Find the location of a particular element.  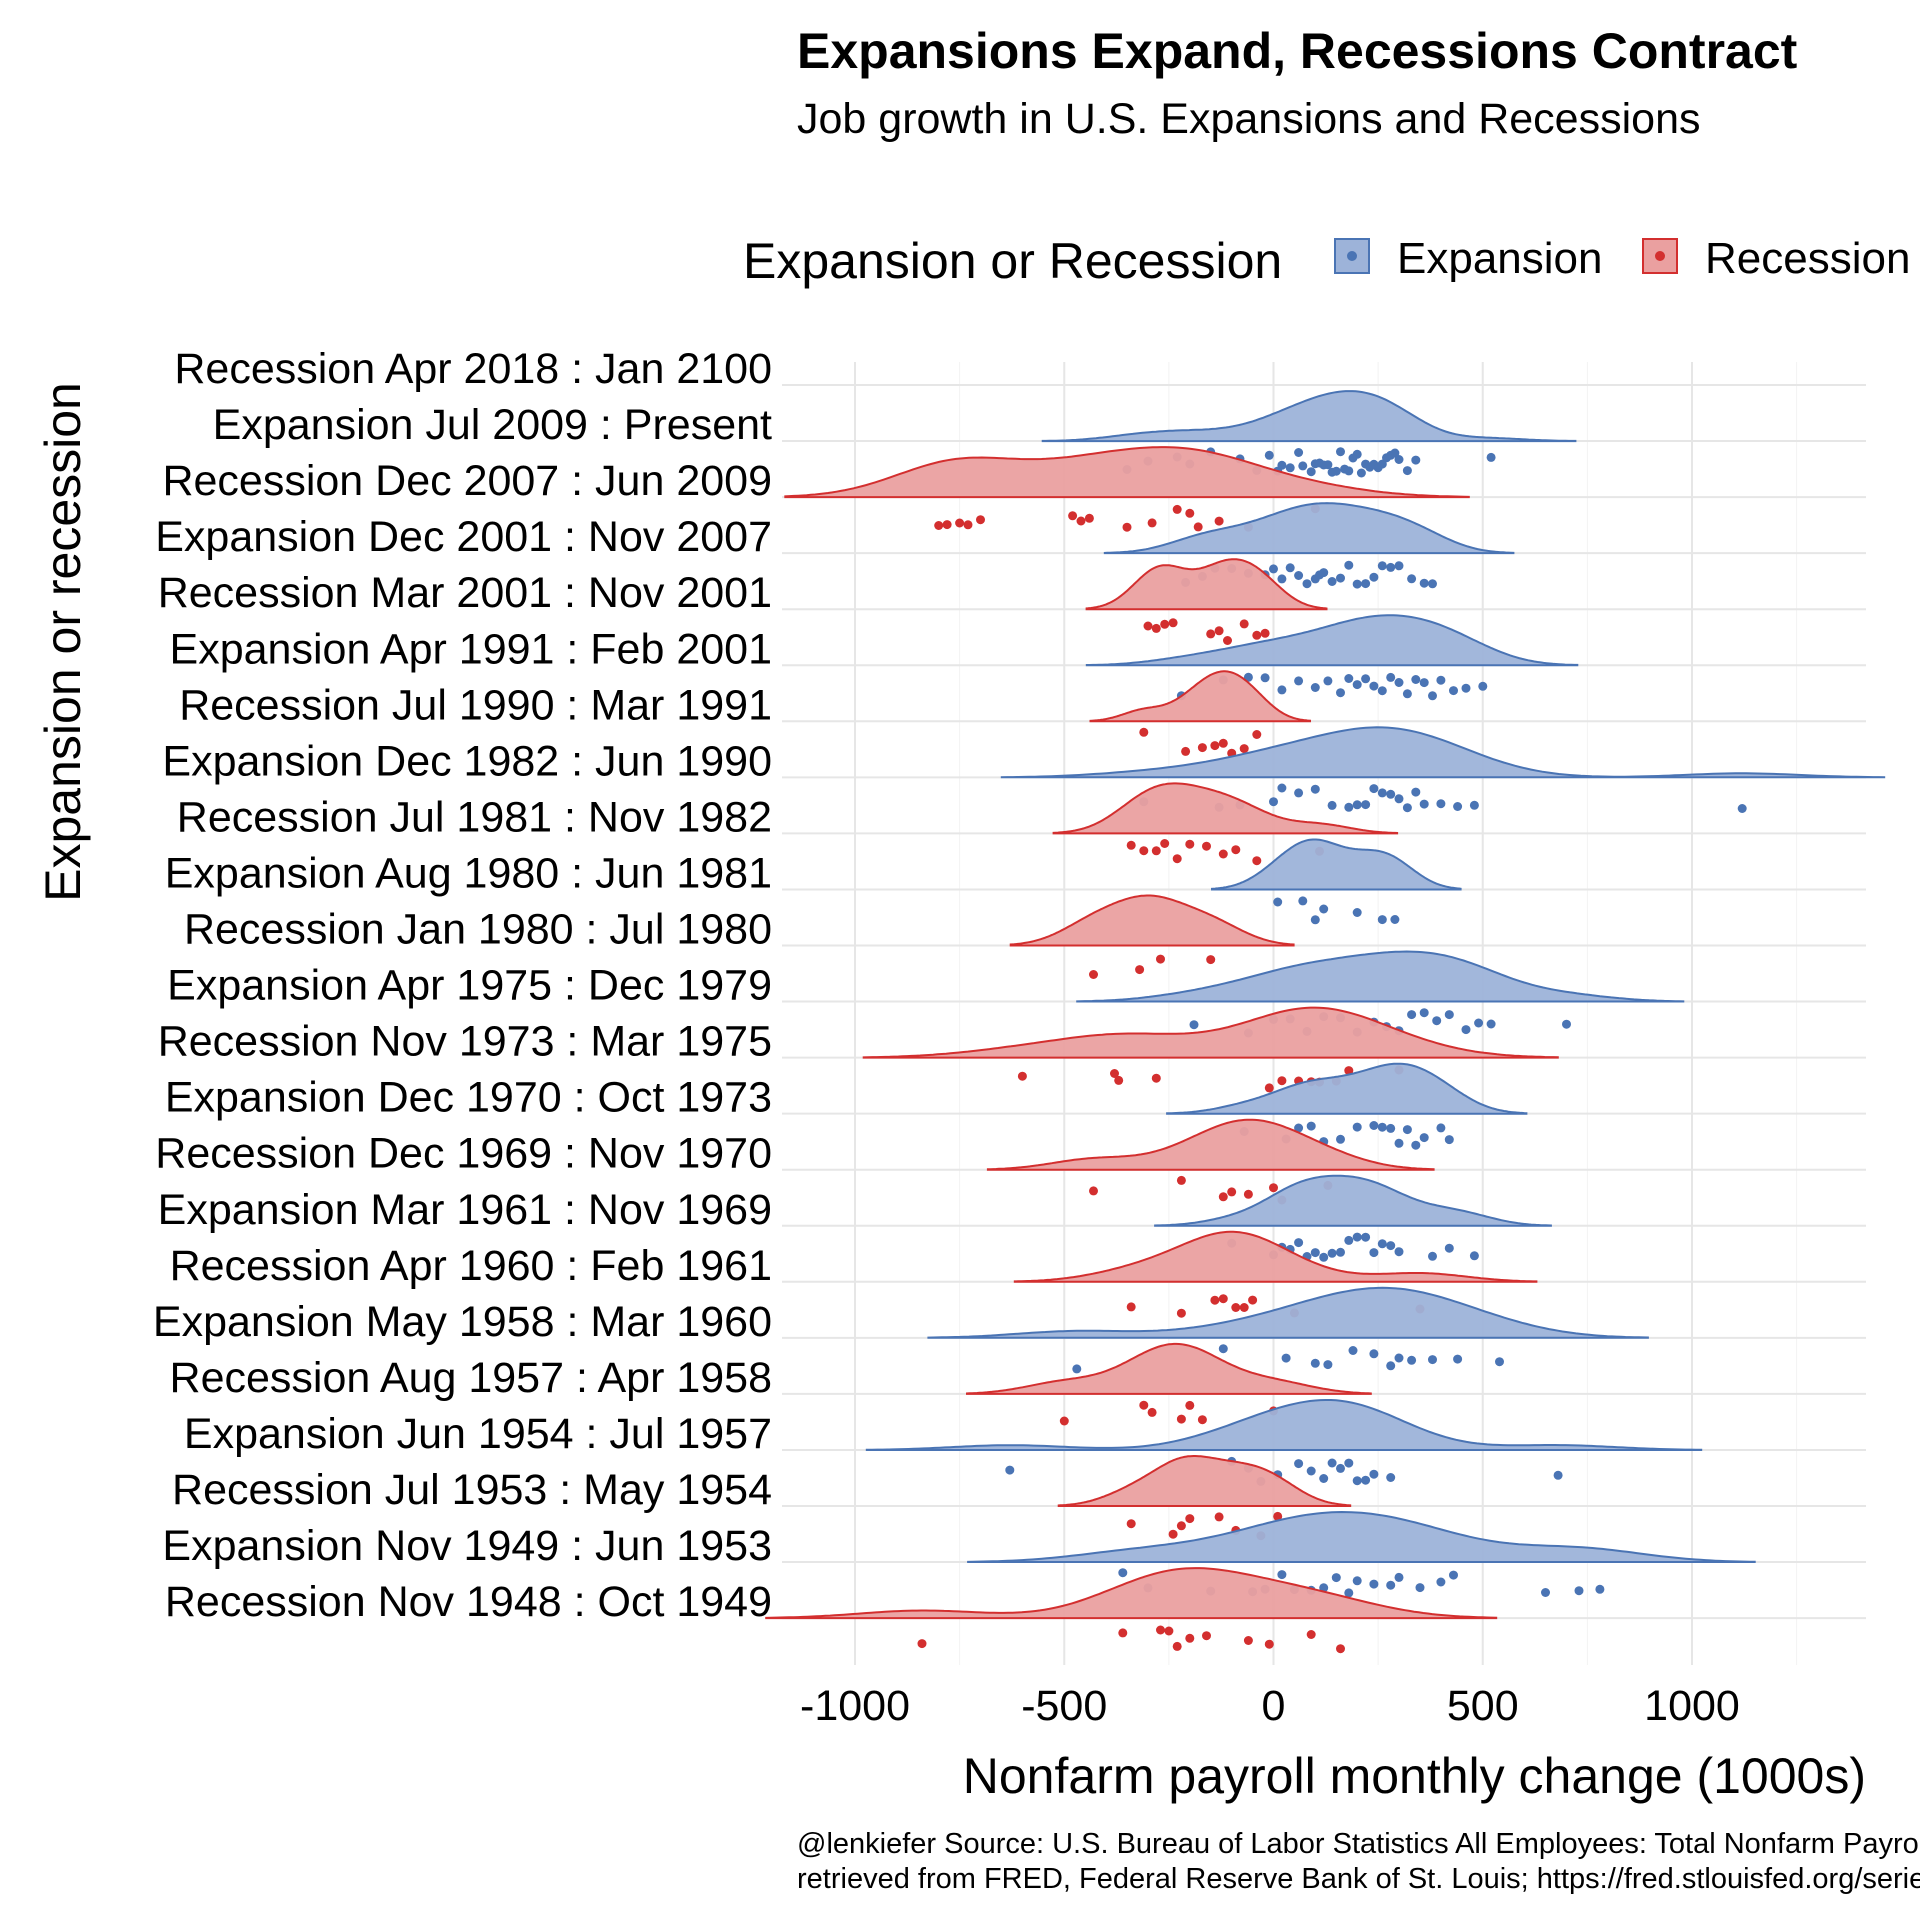

y-tick-label: Recession Apr 2018 : Jan 2100 is located at coordinates (473, 369).